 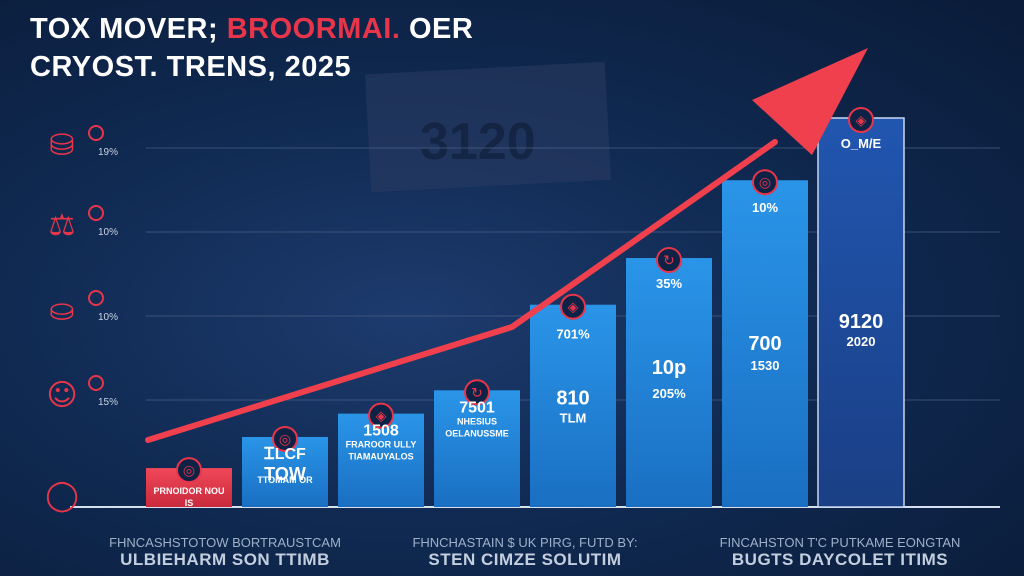 I want to click on bar-label-8-3: 2020, so click(x=861, y=341).